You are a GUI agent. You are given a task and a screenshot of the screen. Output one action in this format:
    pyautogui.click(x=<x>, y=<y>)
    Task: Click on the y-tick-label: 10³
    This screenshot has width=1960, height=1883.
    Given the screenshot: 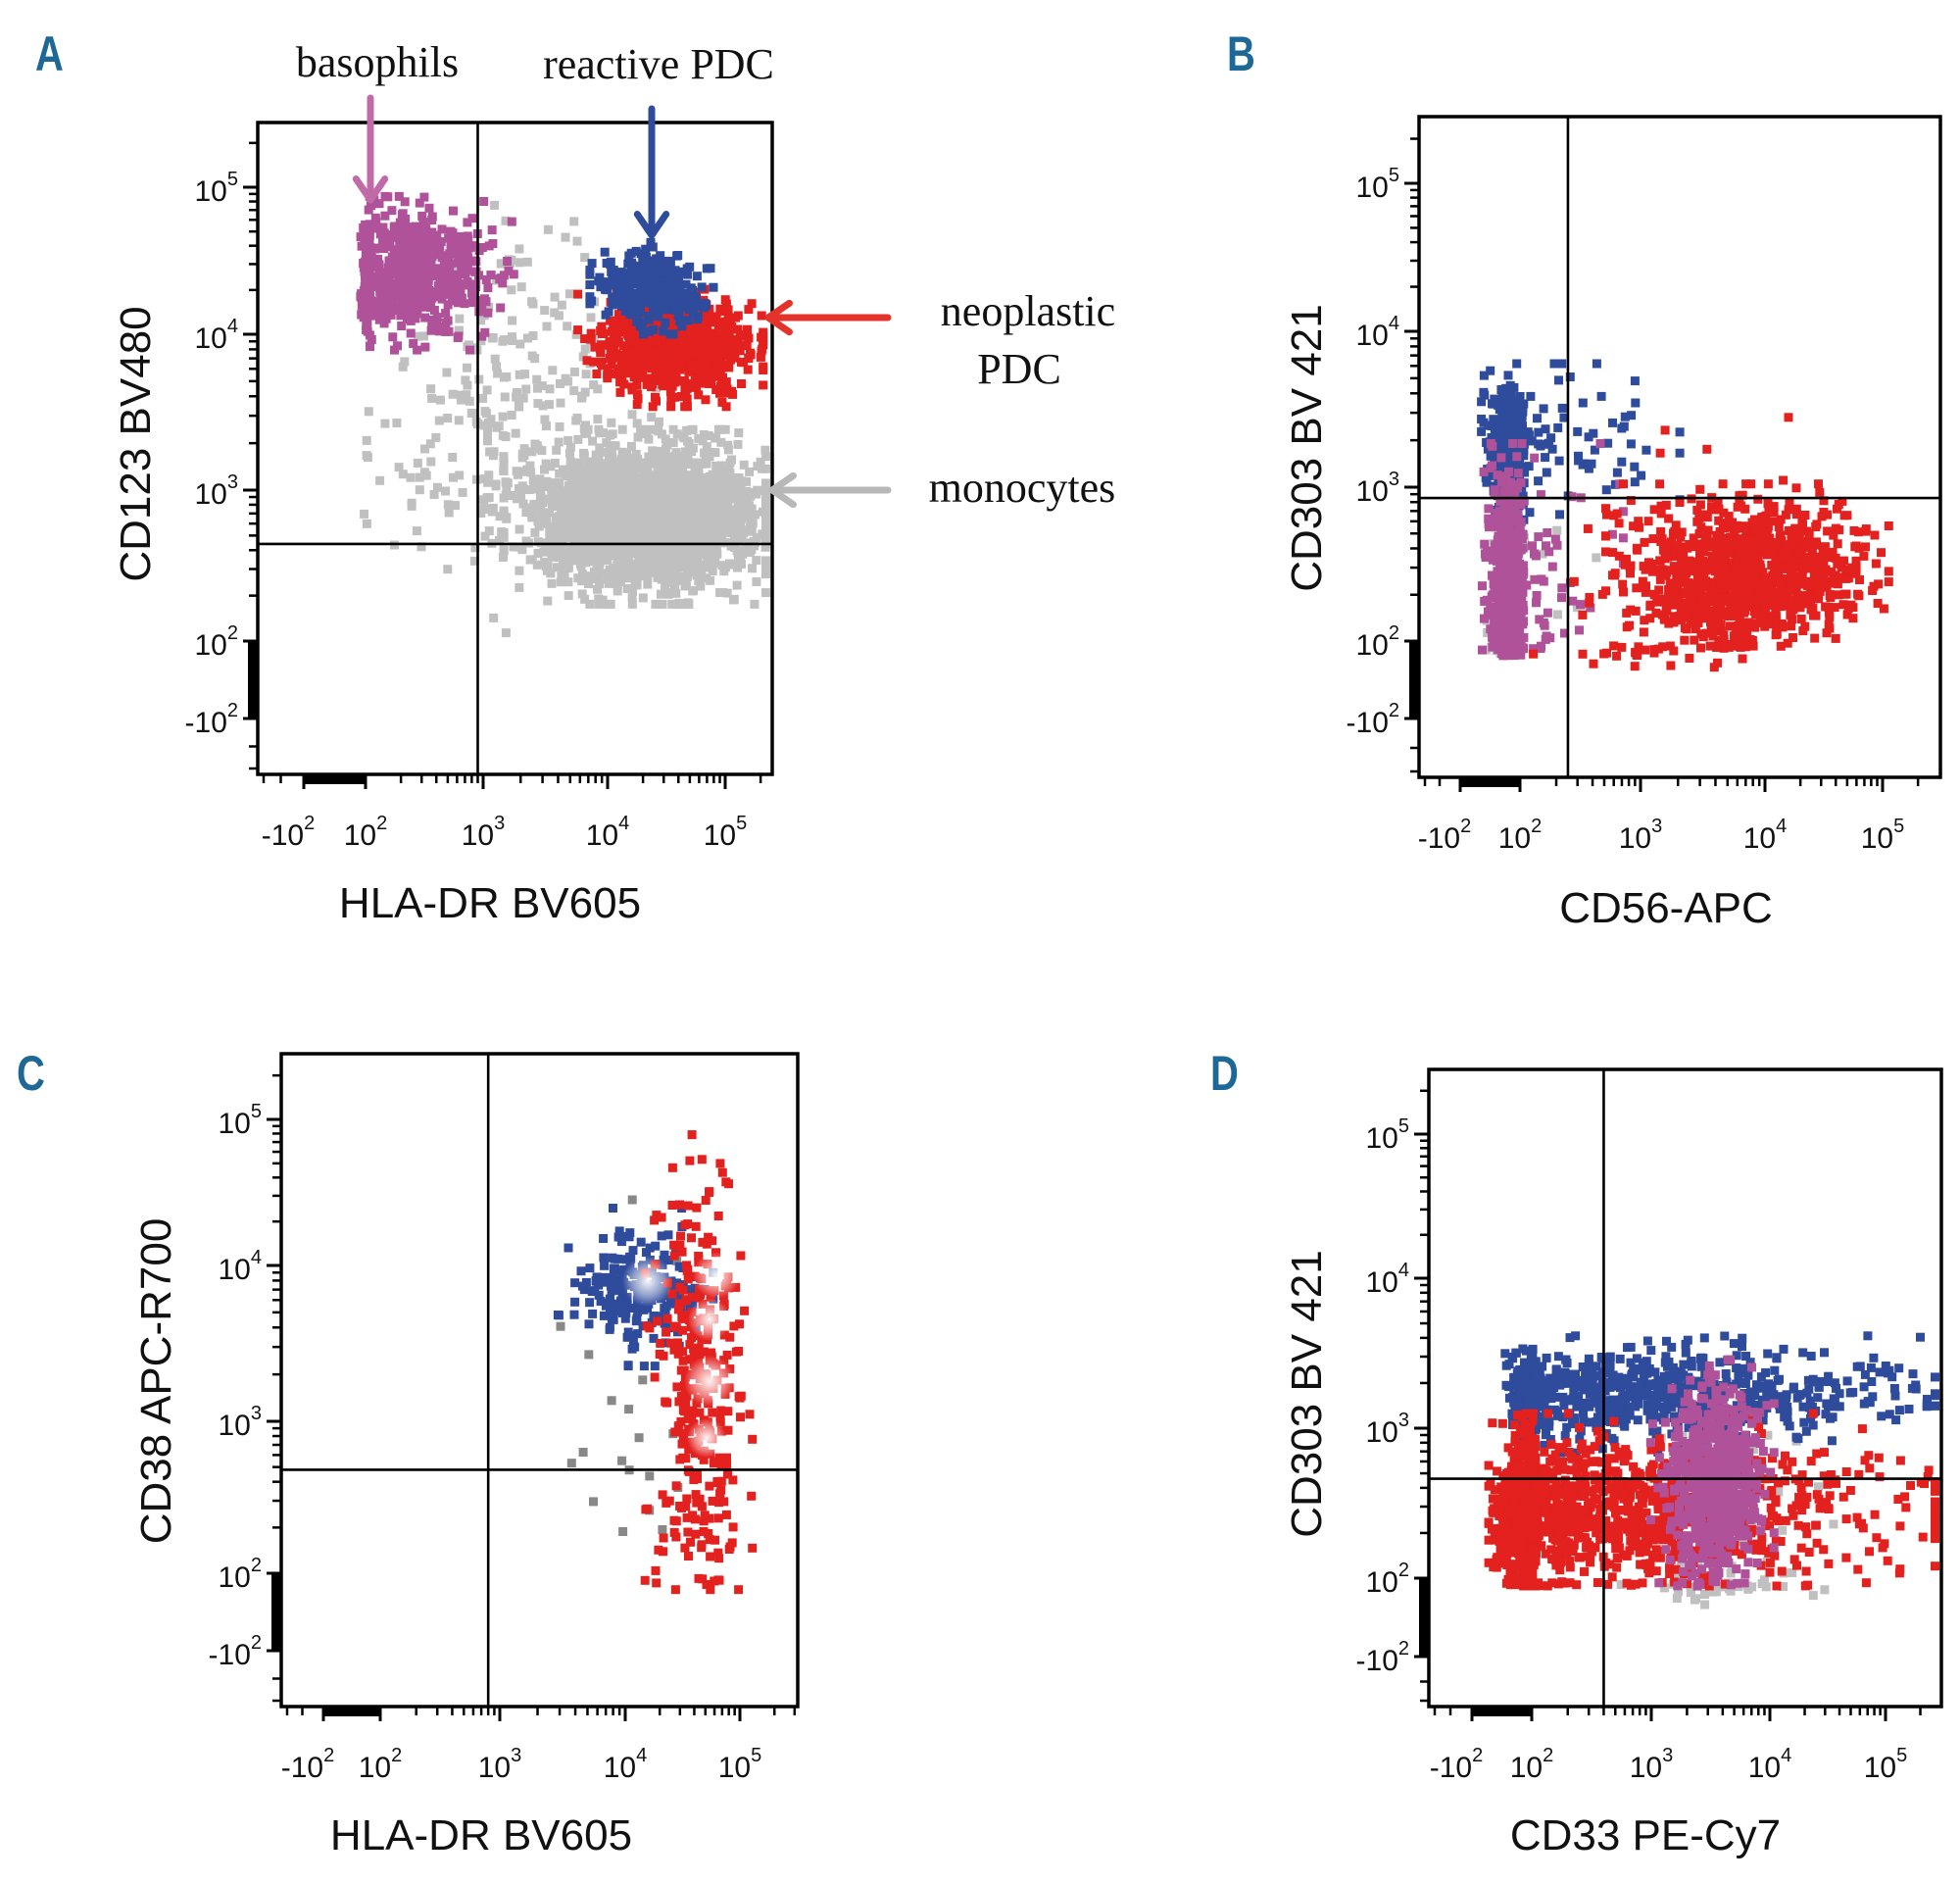 What is the action you would take?
    pyautogui.click(x=217, y=491)
    